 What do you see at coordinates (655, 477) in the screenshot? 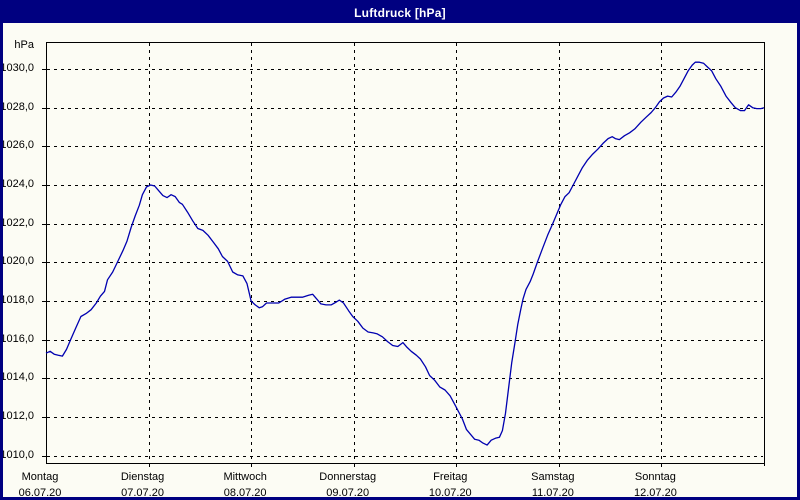
I see `x-day-weekday-label: Sonntag` at bounding box center [655, 477].